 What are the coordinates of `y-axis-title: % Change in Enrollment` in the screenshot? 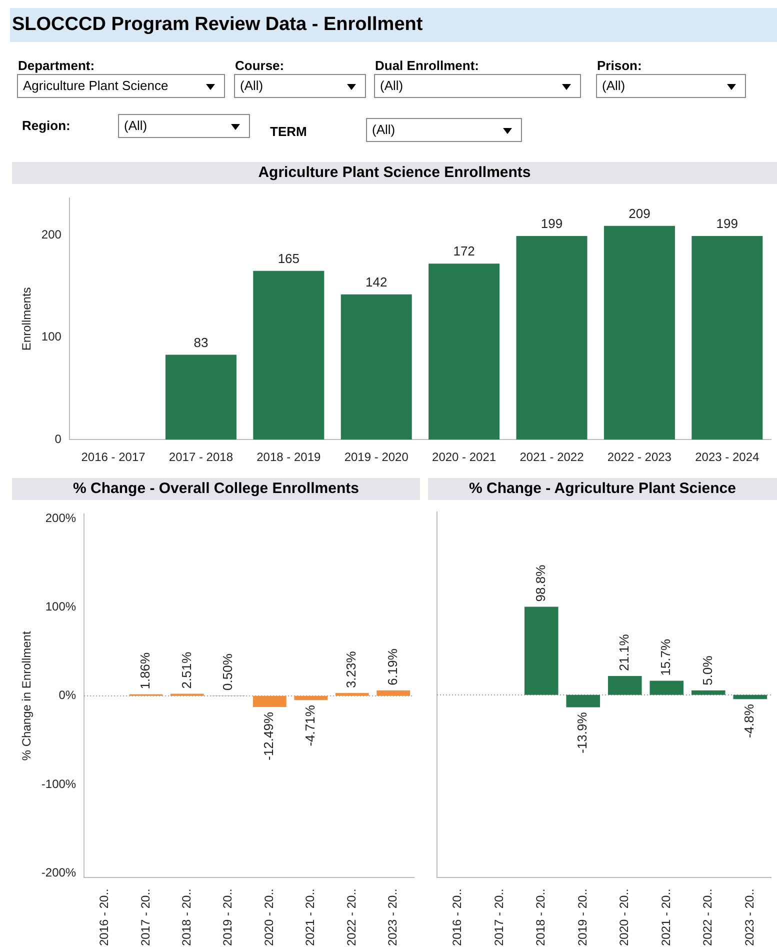 It's located at (27, 695).